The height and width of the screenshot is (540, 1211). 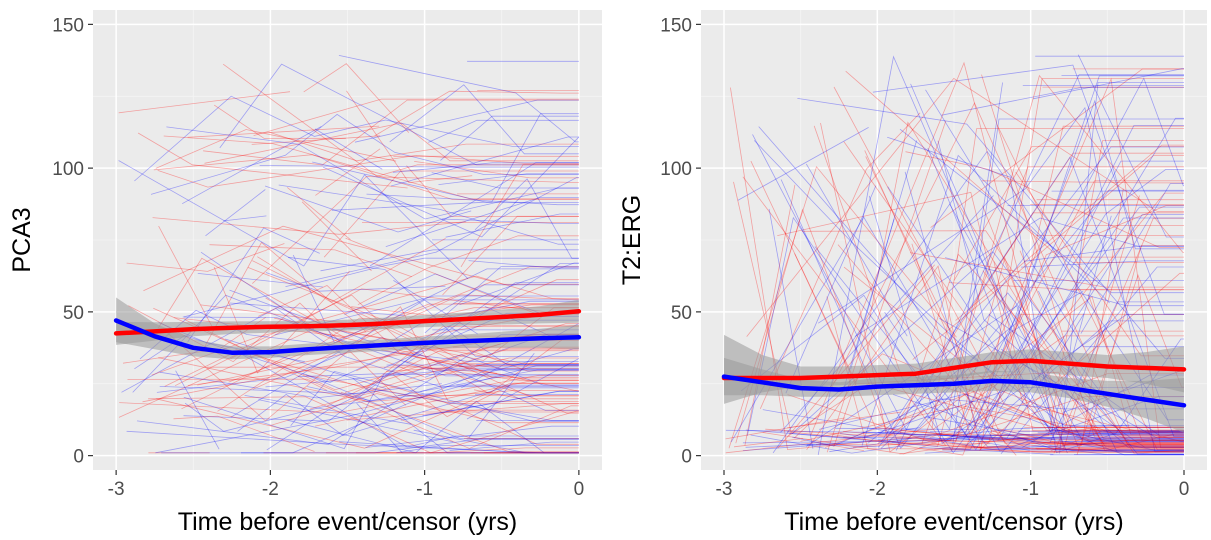 What do you see at coordinates (681, 313) in the screenshot?
I see `y-tick-label: 50` at bounding box center [681, 313].